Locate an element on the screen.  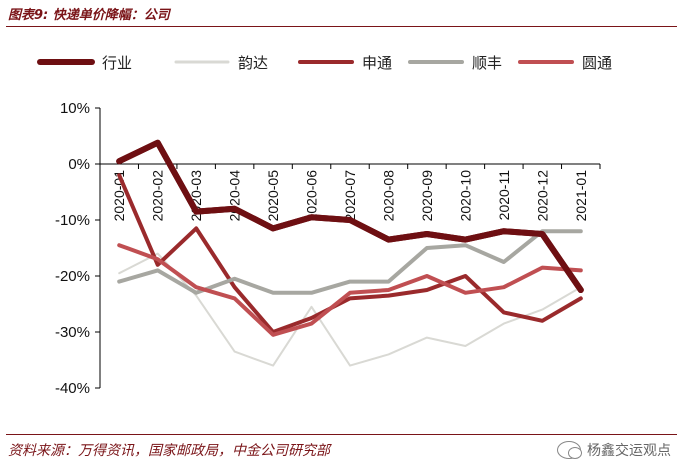
y-tick-label: -20% is located at coordinates (72, 276).